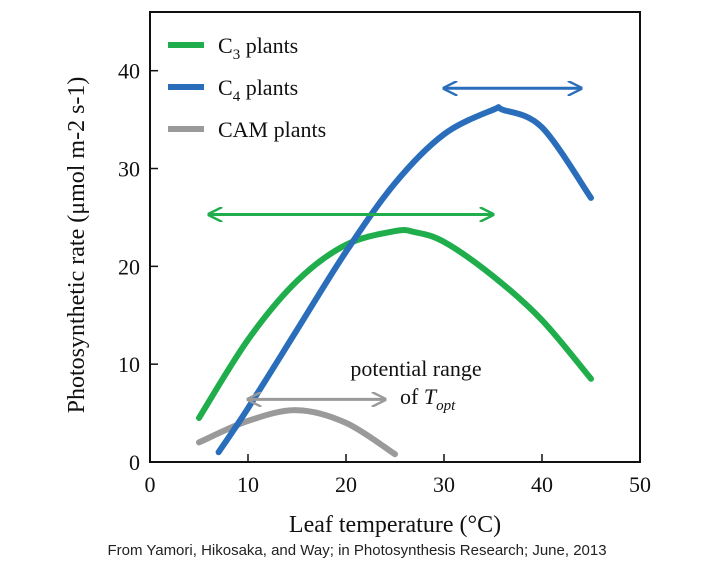 The height and width of the screenshot is (562, 714). I want to click on annotation-line-2: of Topt, so click(428, 399).